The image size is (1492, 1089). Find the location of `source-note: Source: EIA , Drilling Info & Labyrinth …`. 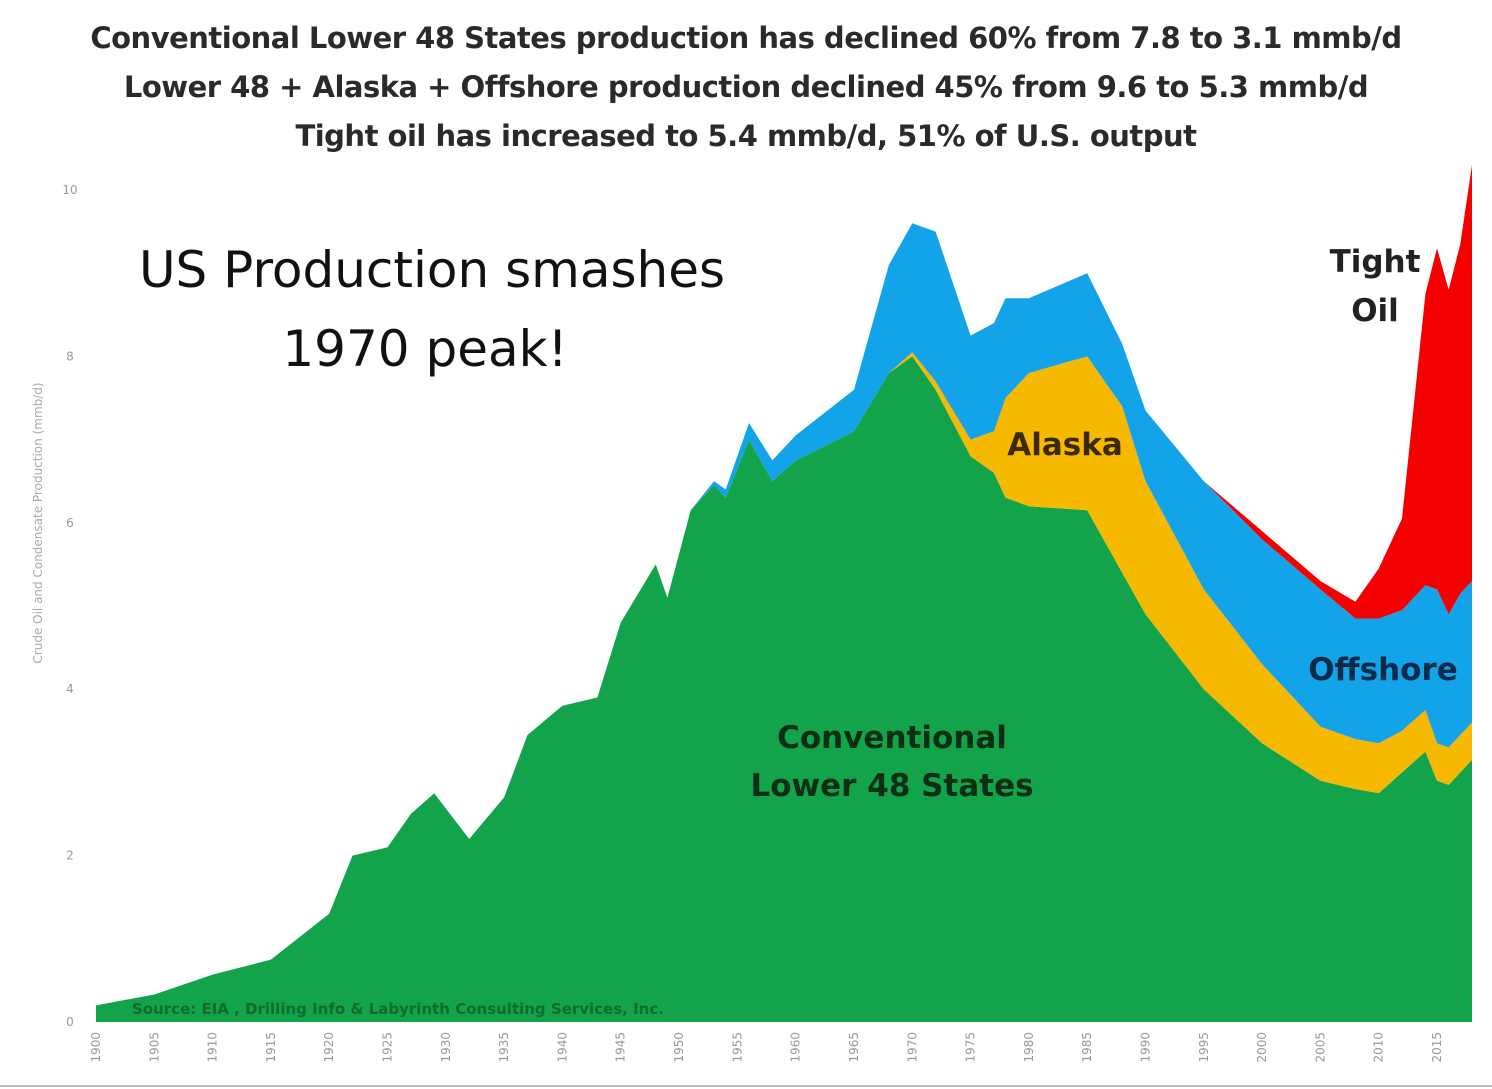

source-note: Source: EIA , Drilling Info & Labyrinth … is located at coordinates (398, 1009).